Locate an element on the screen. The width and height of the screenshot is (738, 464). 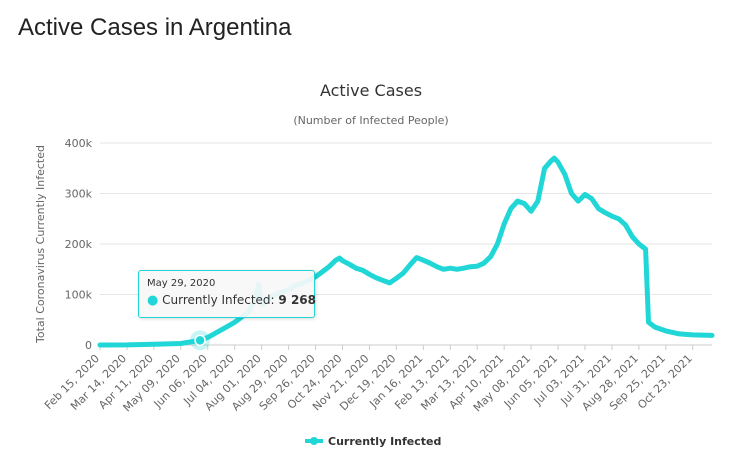
y-tick-label: 400k is located at coordinates (79, 143).